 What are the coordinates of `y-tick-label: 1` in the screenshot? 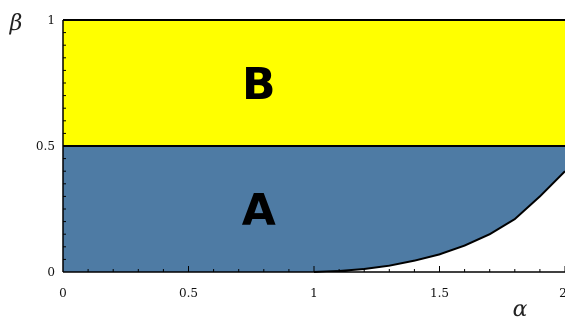 It's located at (51, 20).